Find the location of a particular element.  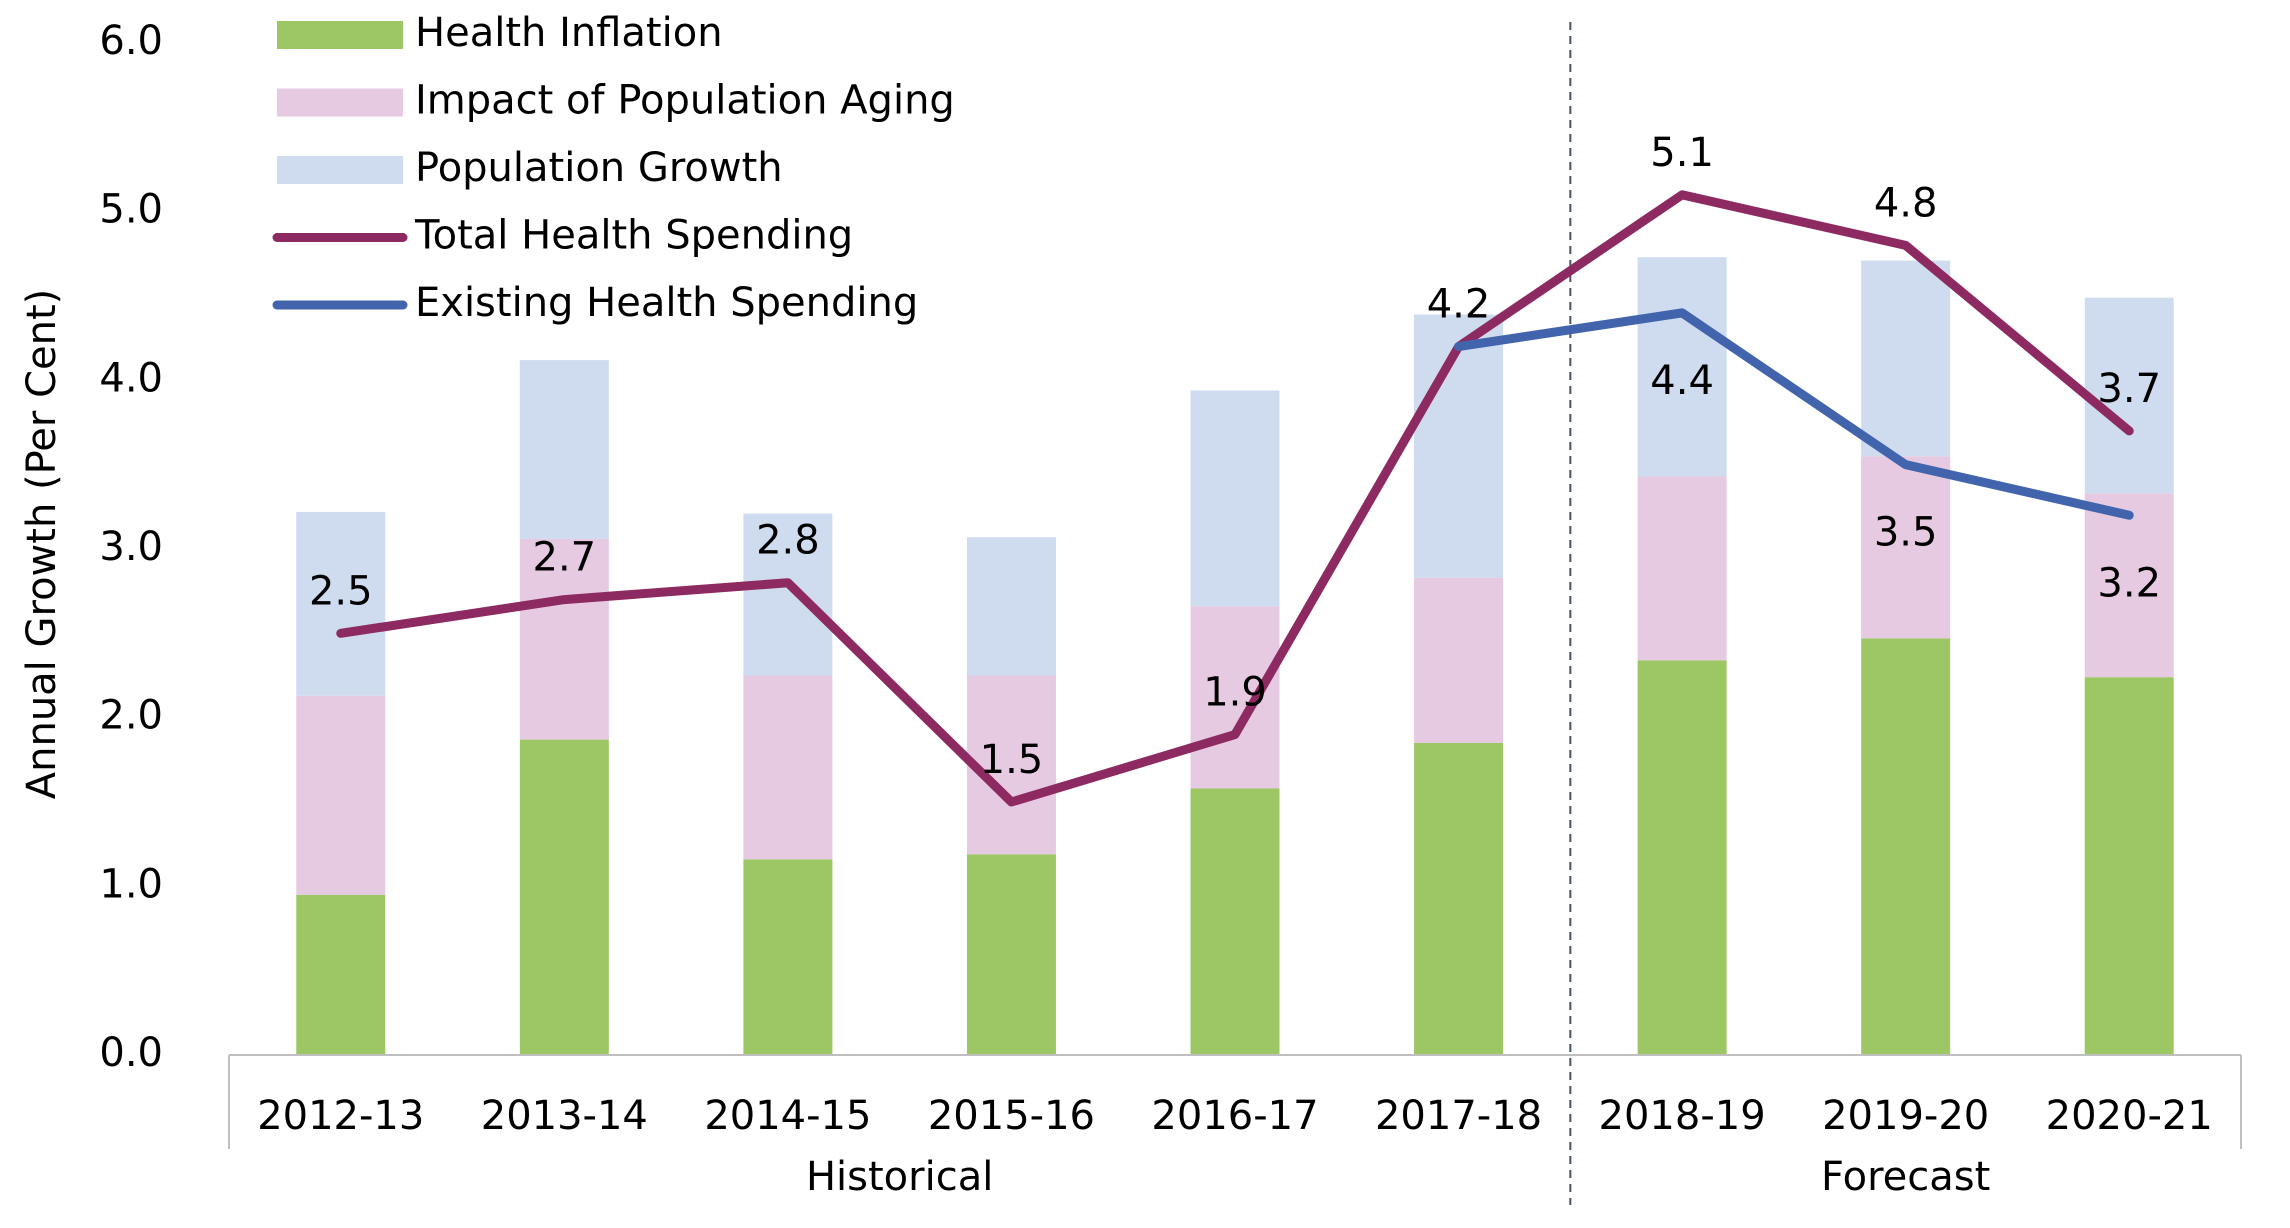

y-axis-title: Annual Growth (Per Cent) is located at coordinates (42, 544).